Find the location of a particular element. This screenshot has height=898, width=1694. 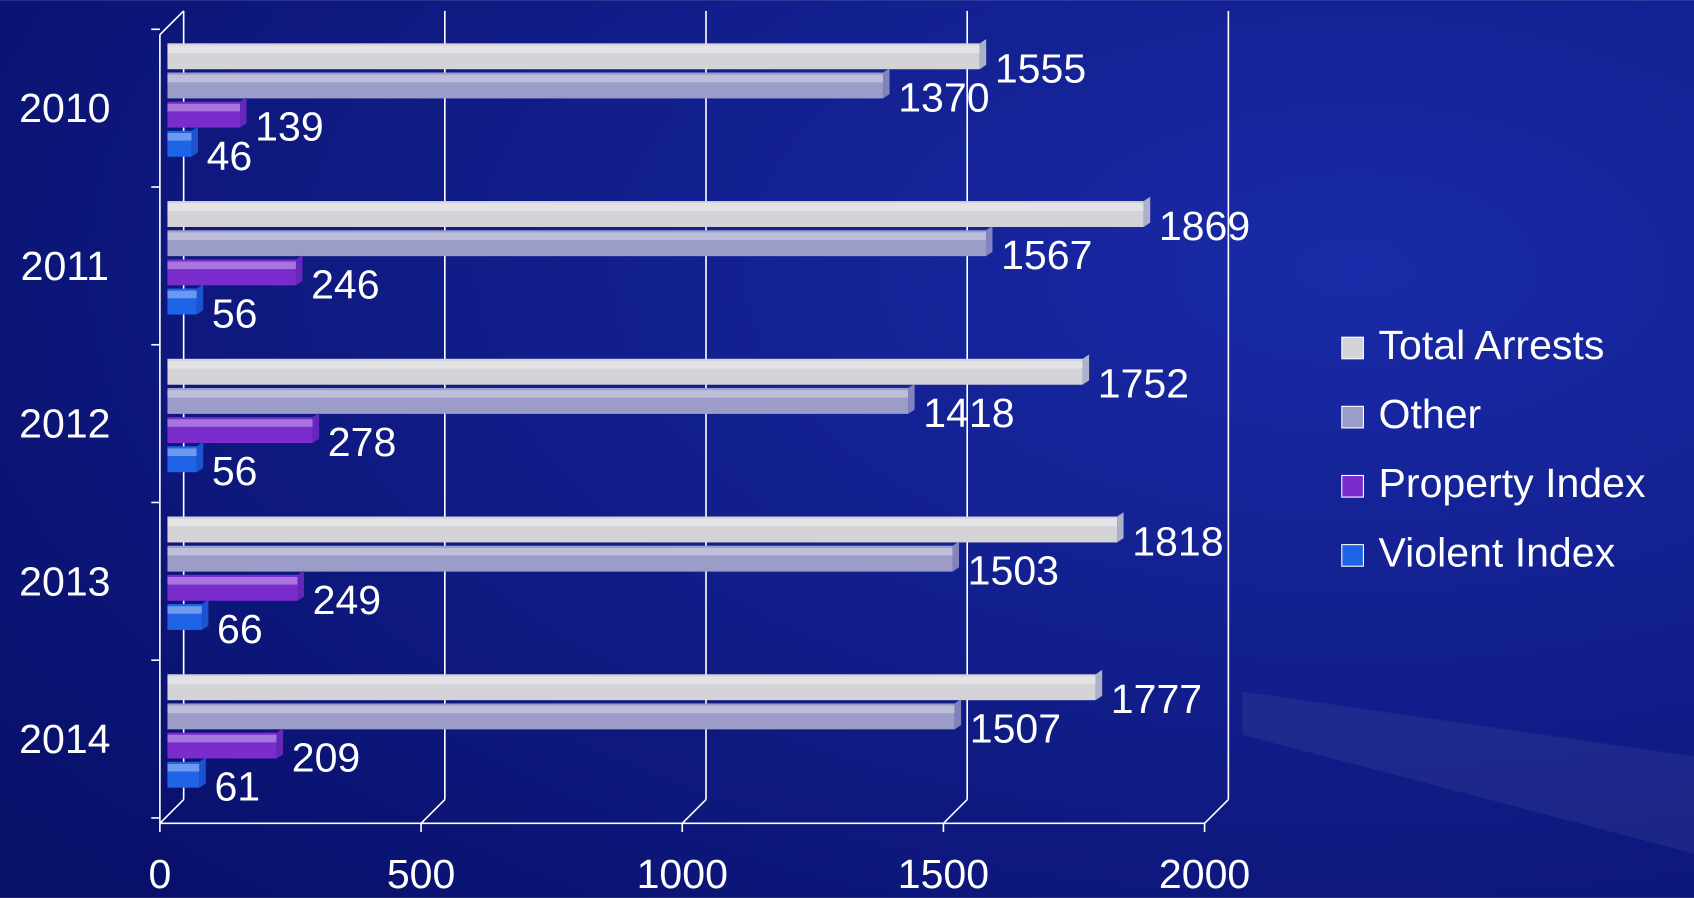

value-label: 1869 is located at coordinates (1204, 226).